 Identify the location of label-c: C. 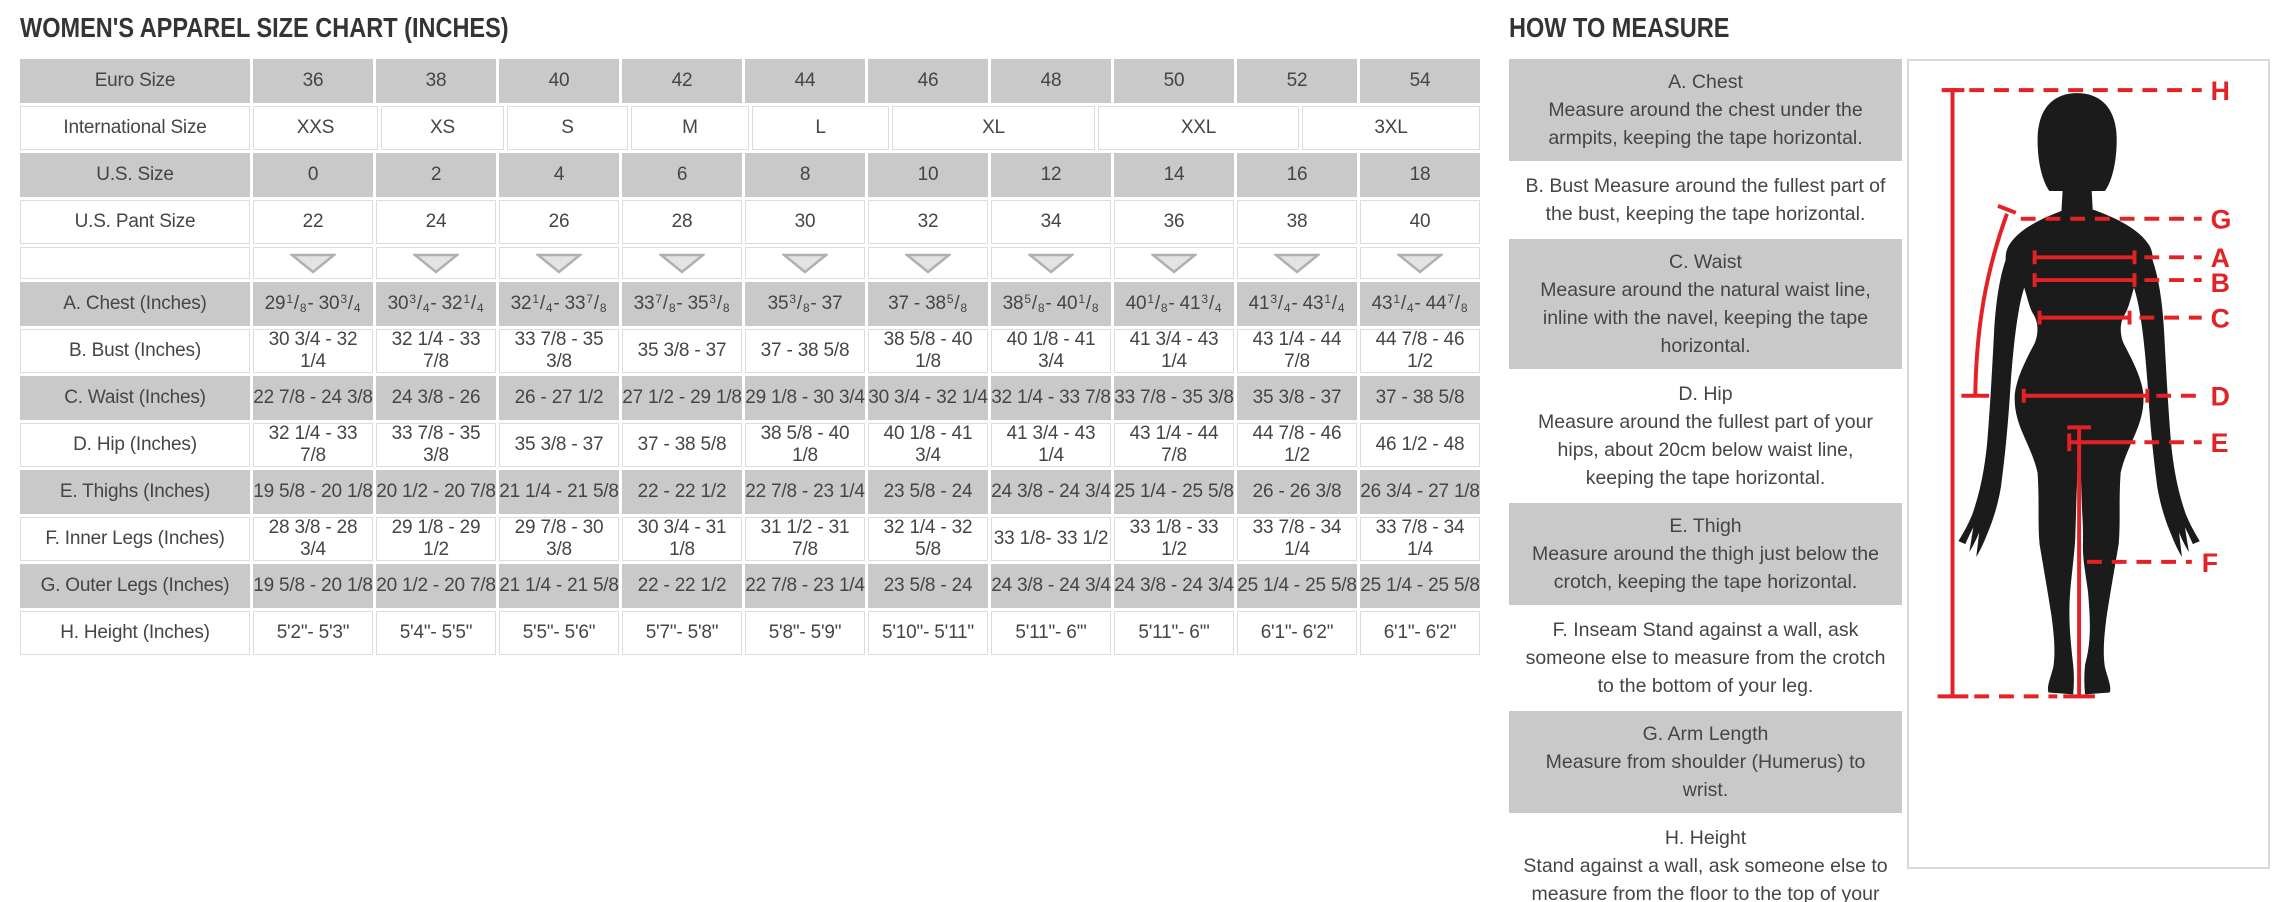
(2220, 319).